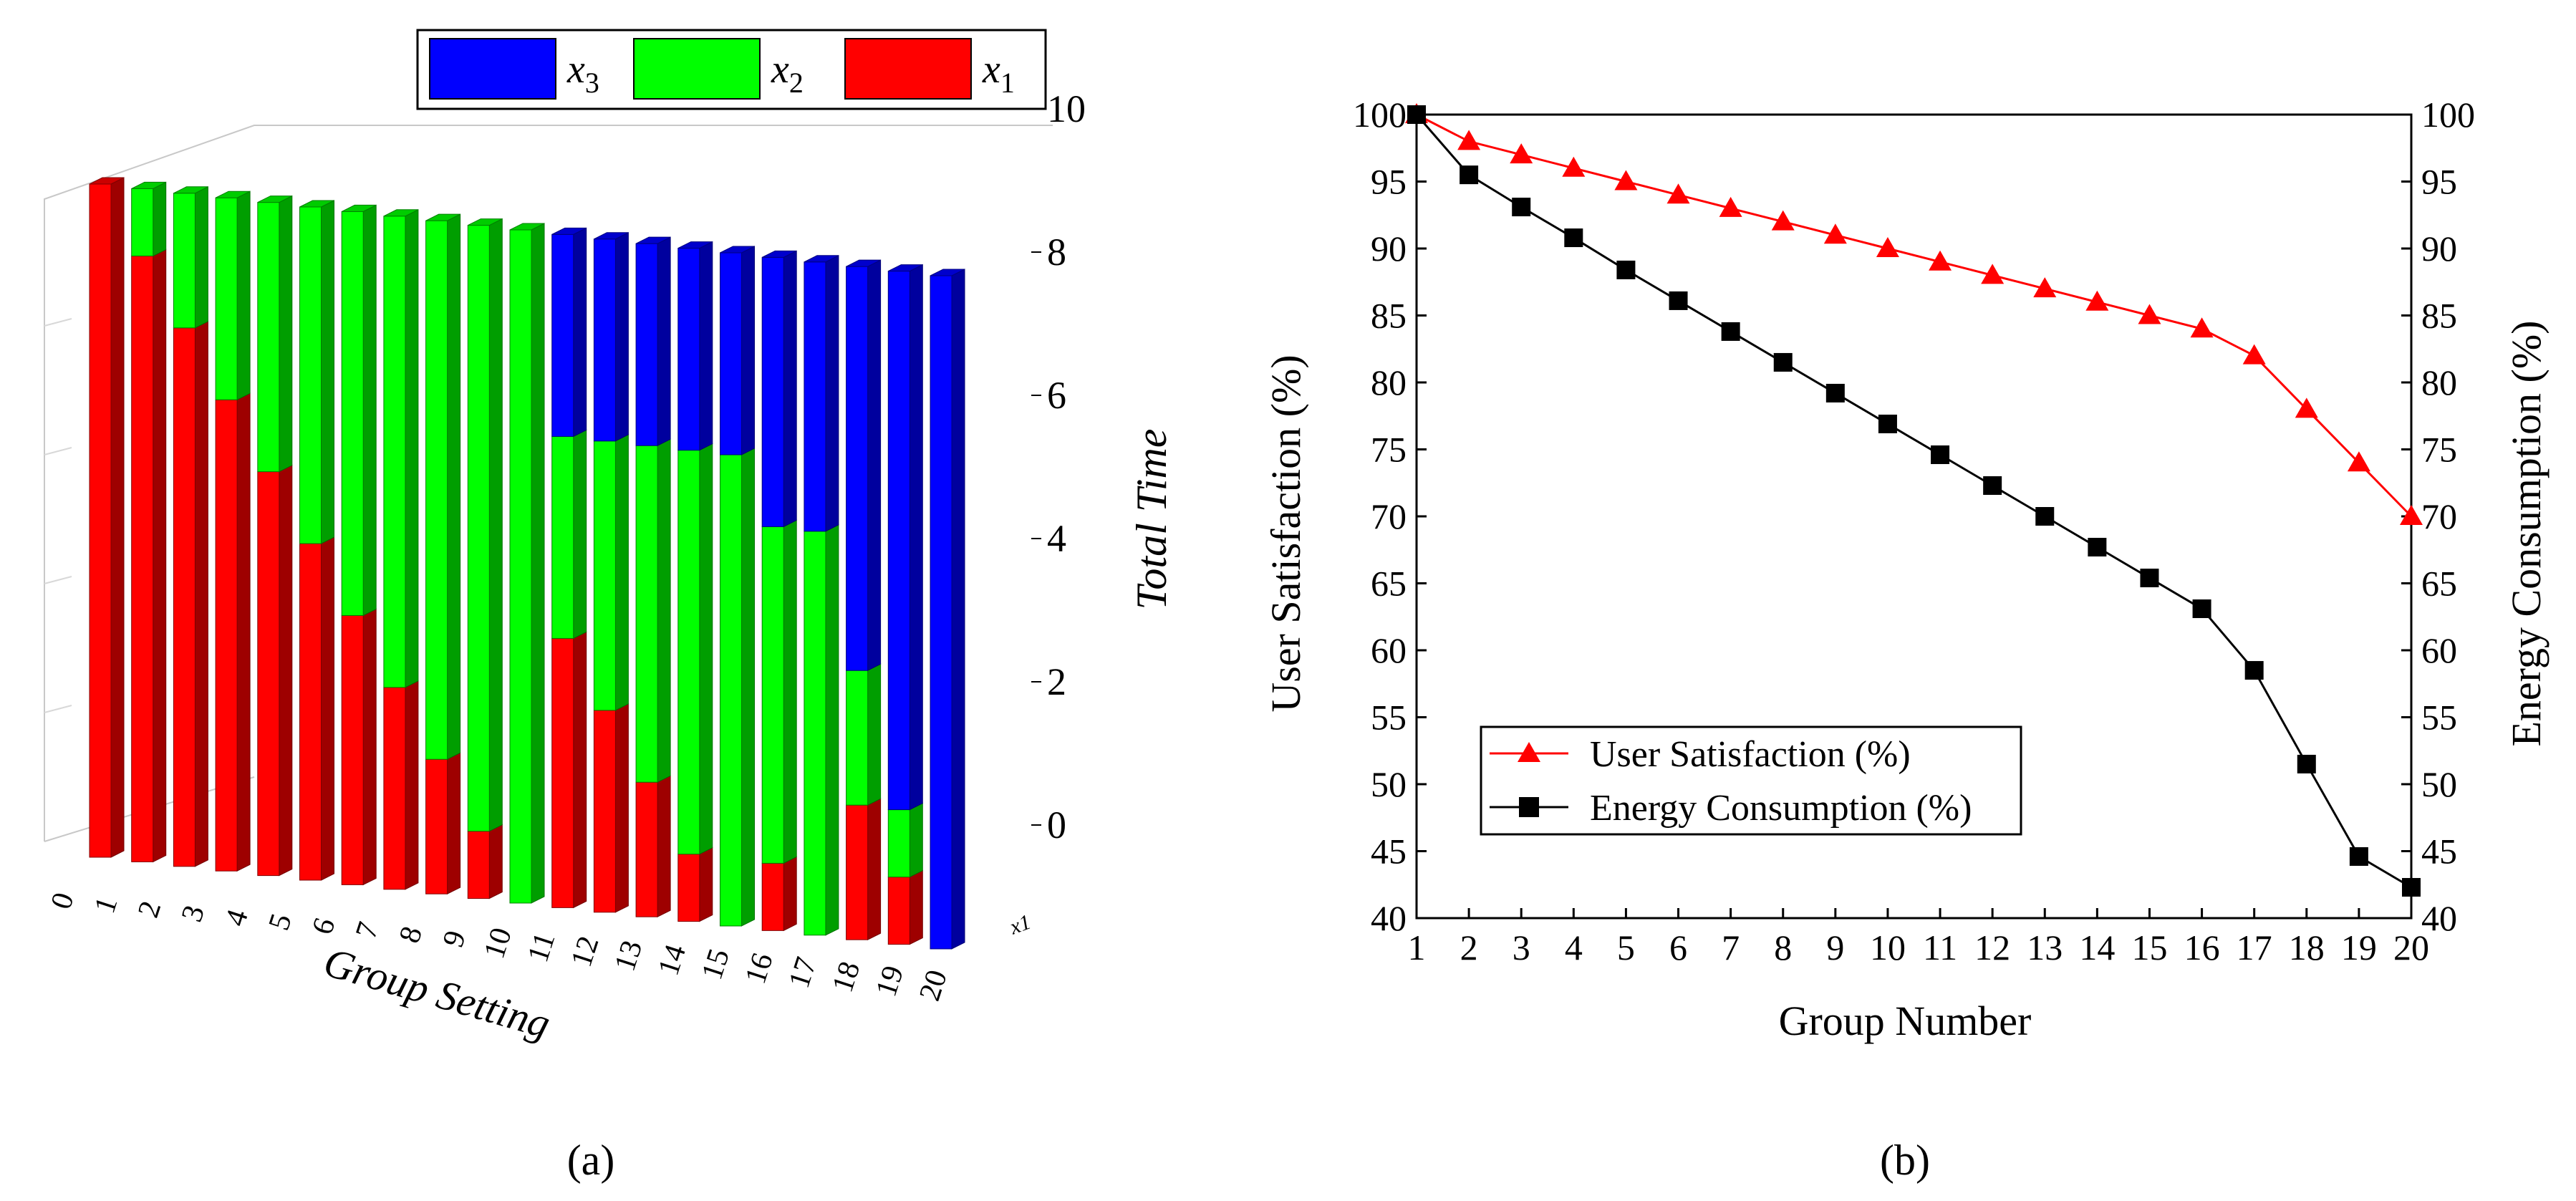 Image resolution: width=2576 pixels, height=1201 pixels. Describe the element at coordinates (2439, 784) in the screenshot. I see `y2-tick-label: 50` at that location.